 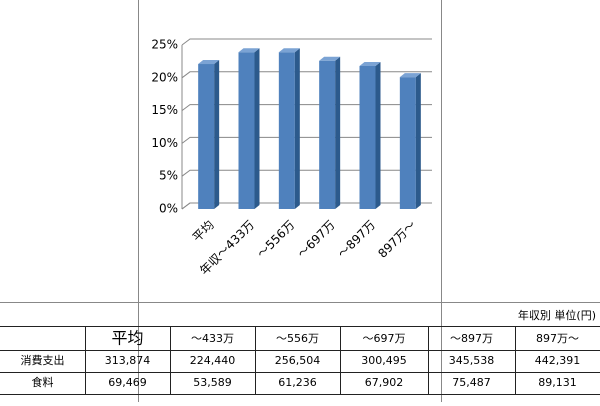 What do you see at coordinates (471, 382) in the screenshot?
I see `table-cell: 75,487` at bounding box center [471, 382].